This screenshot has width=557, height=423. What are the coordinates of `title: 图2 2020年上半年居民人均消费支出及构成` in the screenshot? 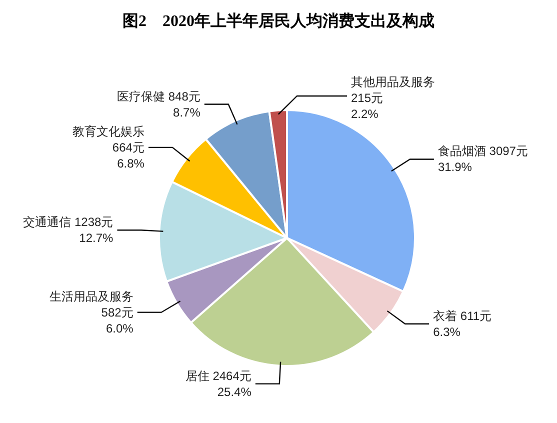 It's located at (278, 21).